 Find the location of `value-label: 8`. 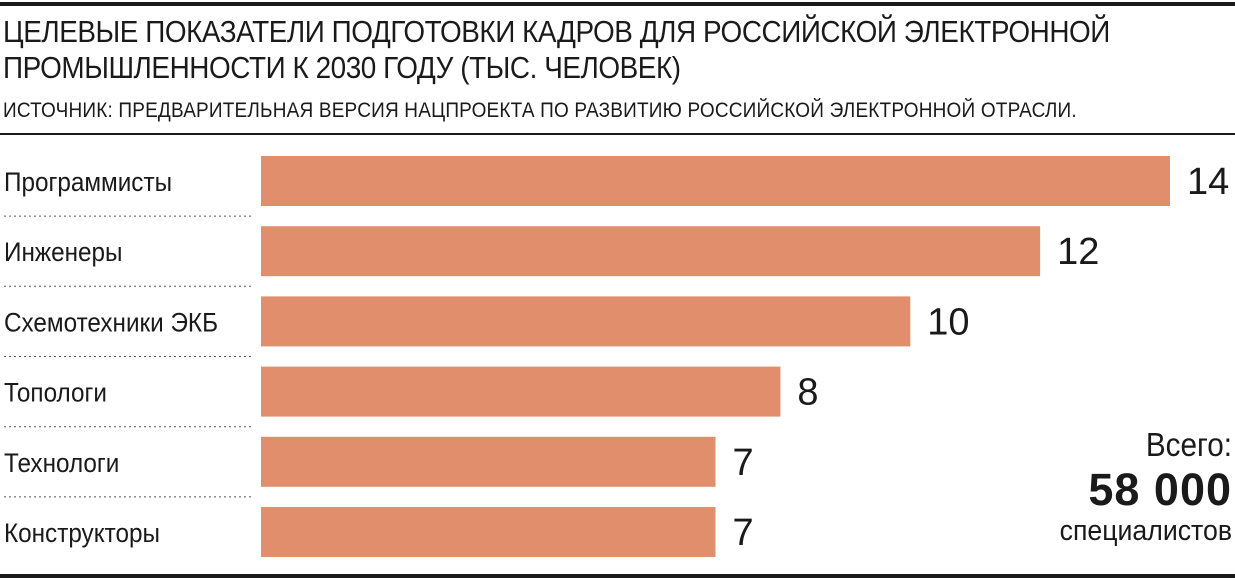

value-label: 8 is located at coordinates (807, 393).